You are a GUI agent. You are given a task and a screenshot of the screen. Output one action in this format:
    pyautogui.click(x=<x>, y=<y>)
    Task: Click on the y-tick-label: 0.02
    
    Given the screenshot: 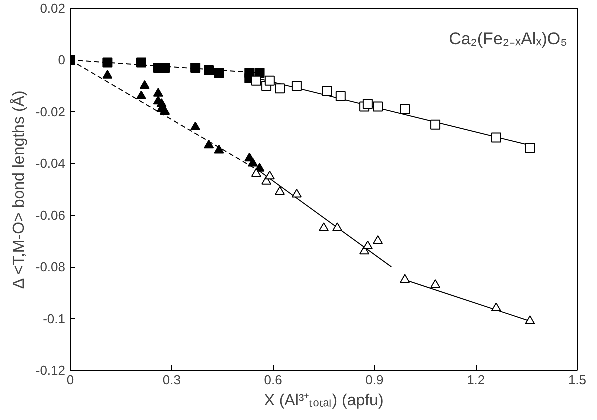 What is the action you would take?
    pyautogui.click(x=53, y=8)
    